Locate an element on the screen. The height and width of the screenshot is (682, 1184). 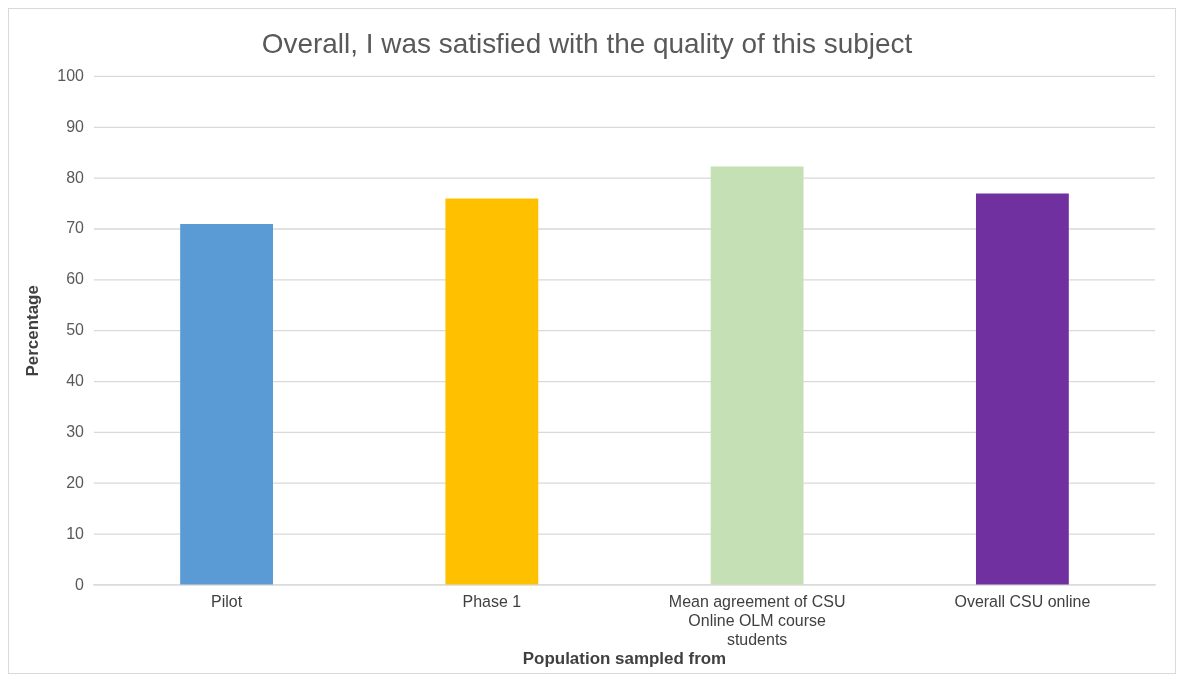
y-tick-label: 50 is located at coordinates (75, 330).